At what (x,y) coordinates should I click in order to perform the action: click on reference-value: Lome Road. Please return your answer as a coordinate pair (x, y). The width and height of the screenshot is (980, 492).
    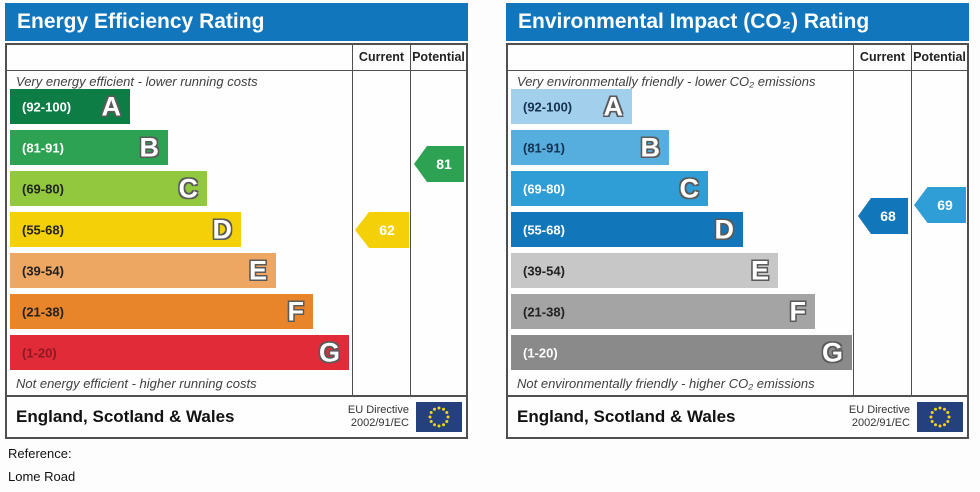
    Looking at the image, I should click on (42, 476).